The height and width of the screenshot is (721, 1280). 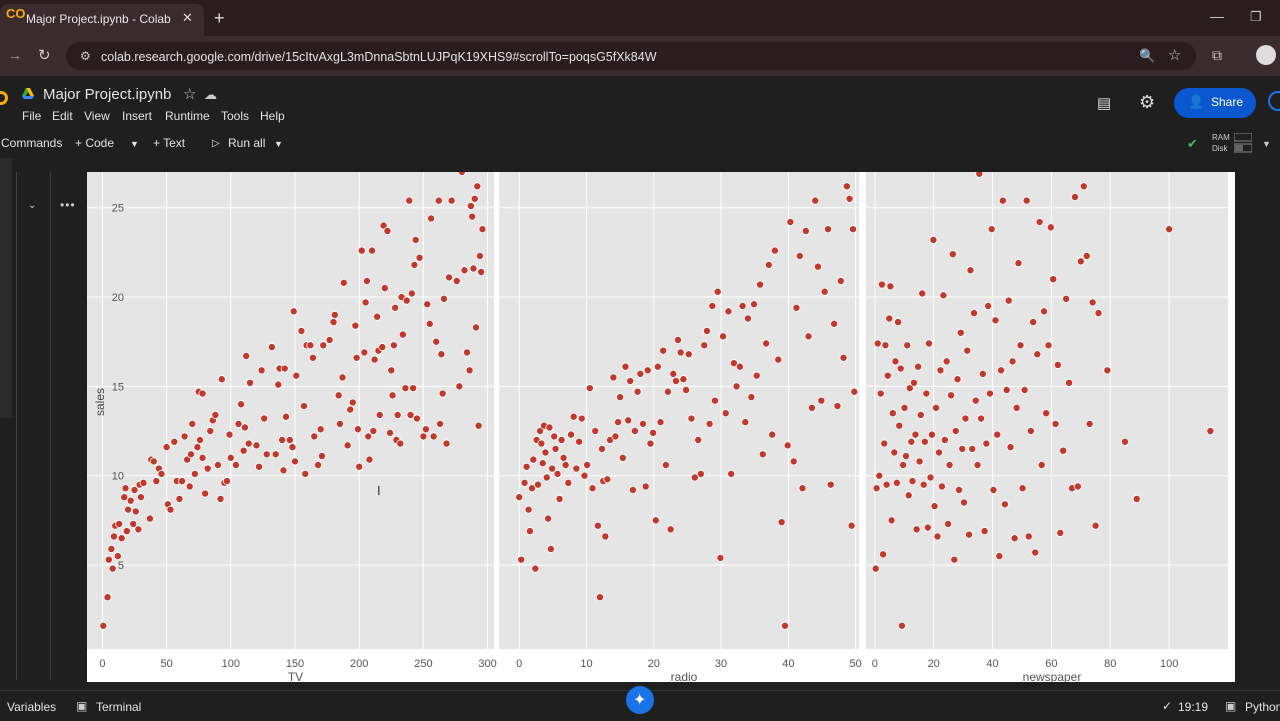 What do you see at coordinates (1175, 55) in the screenshot?
I see `bookmark-star-icon: ☆` at bounding box center [1175, 55].